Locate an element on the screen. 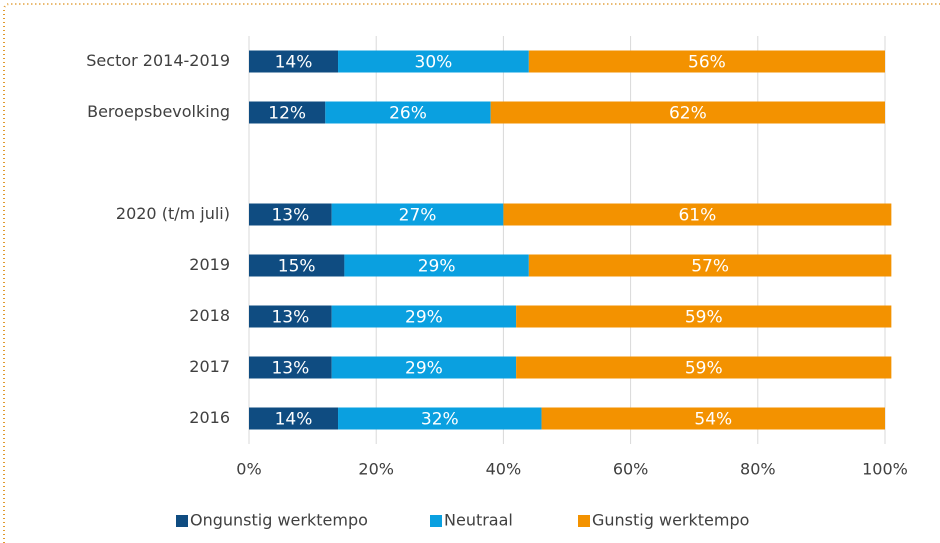 The width and height of the screenshot is (940, 543). value-label: 56% is located at coordinates (707, 63).